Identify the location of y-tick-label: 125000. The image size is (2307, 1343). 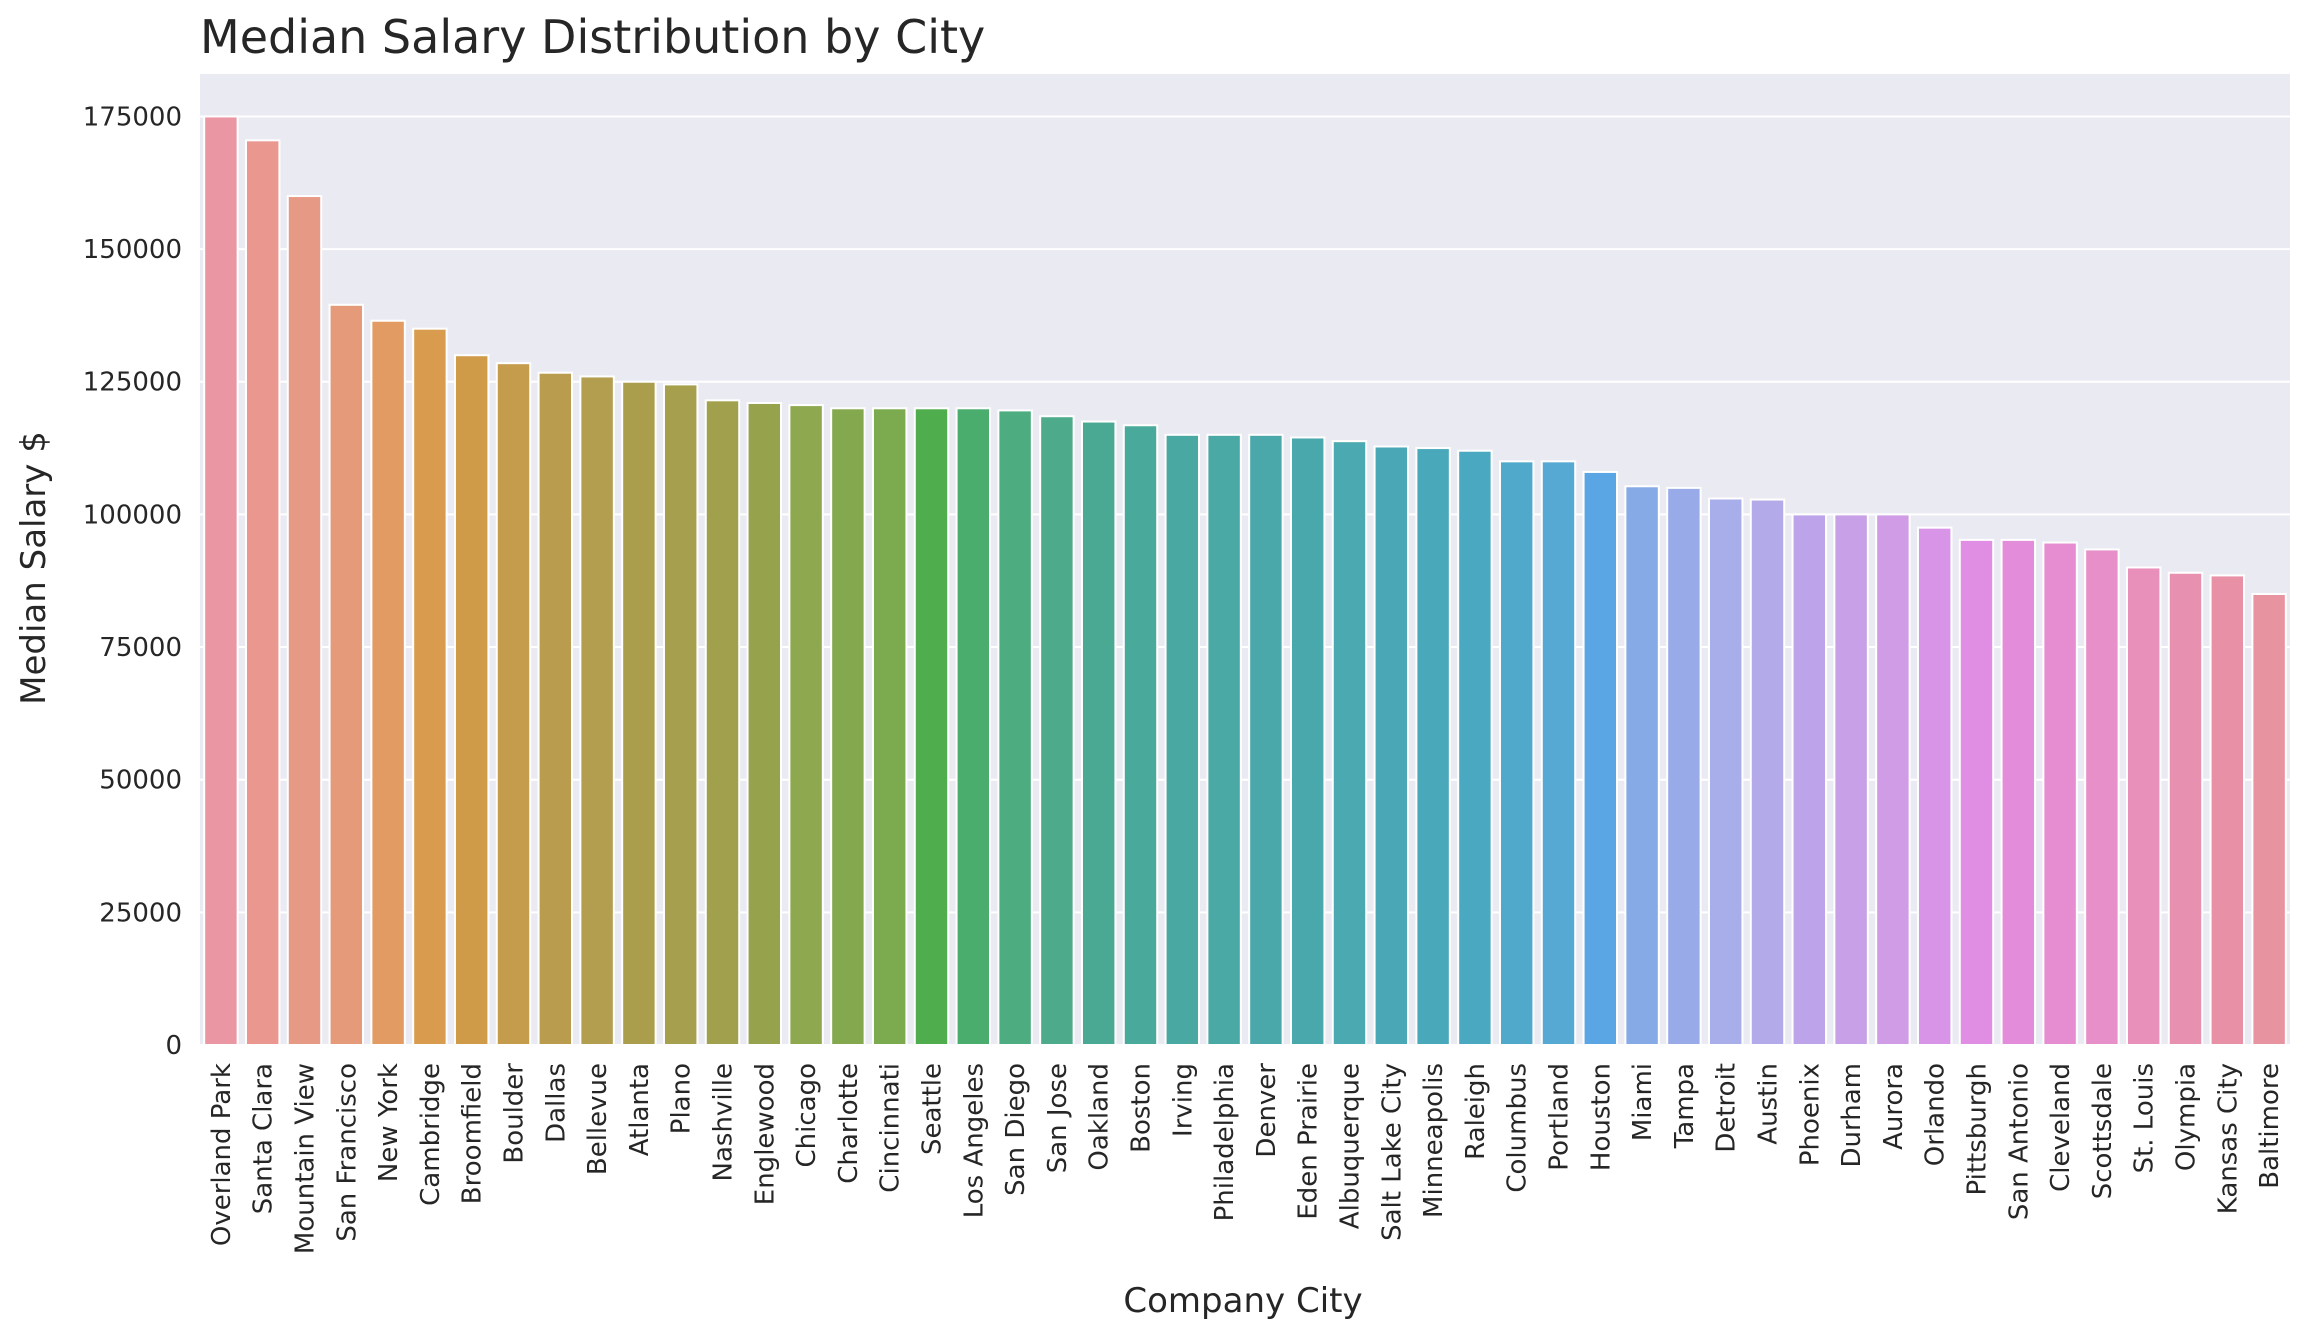
(132, 383).